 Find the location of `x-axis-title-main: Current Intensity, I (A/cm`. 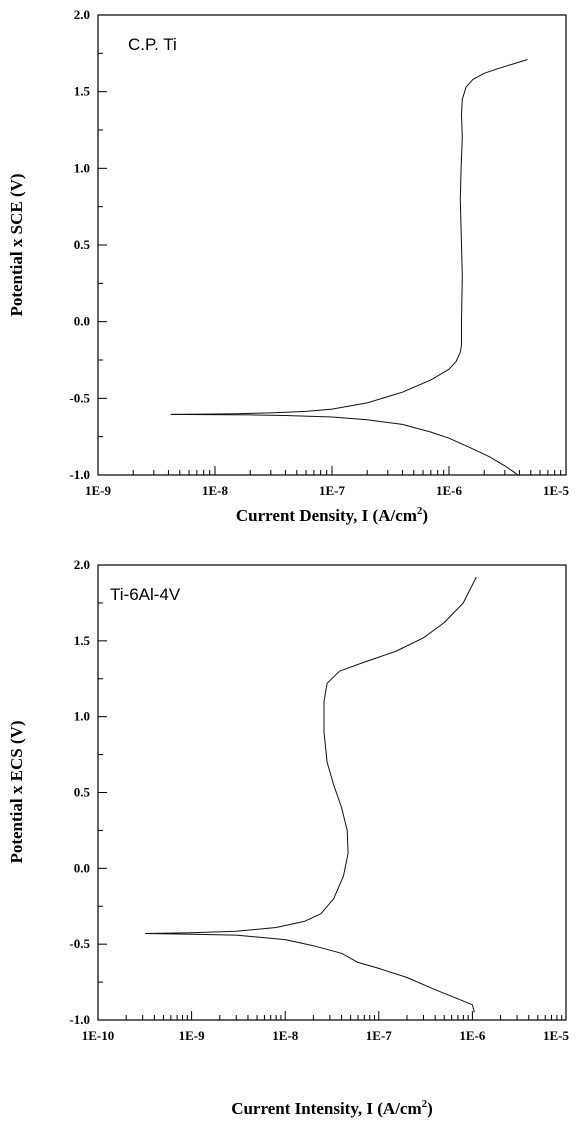

x-axis-title-main: Current Intensity, I (A/cm is located at coordinates (326, 1108).